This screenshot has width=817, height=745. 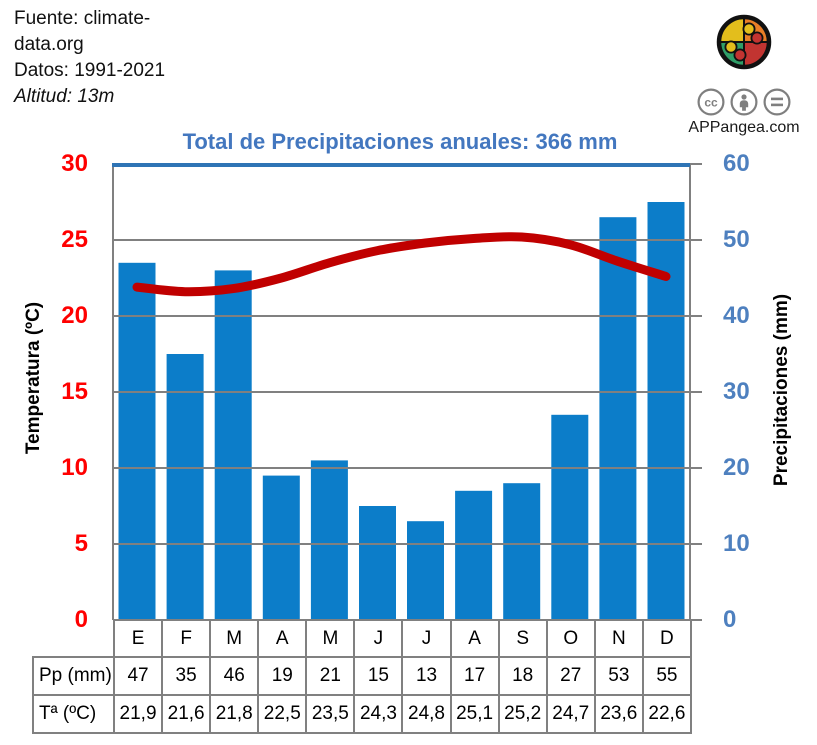 I want to click on right-tick-50: 50, so click(x=736, y=239).